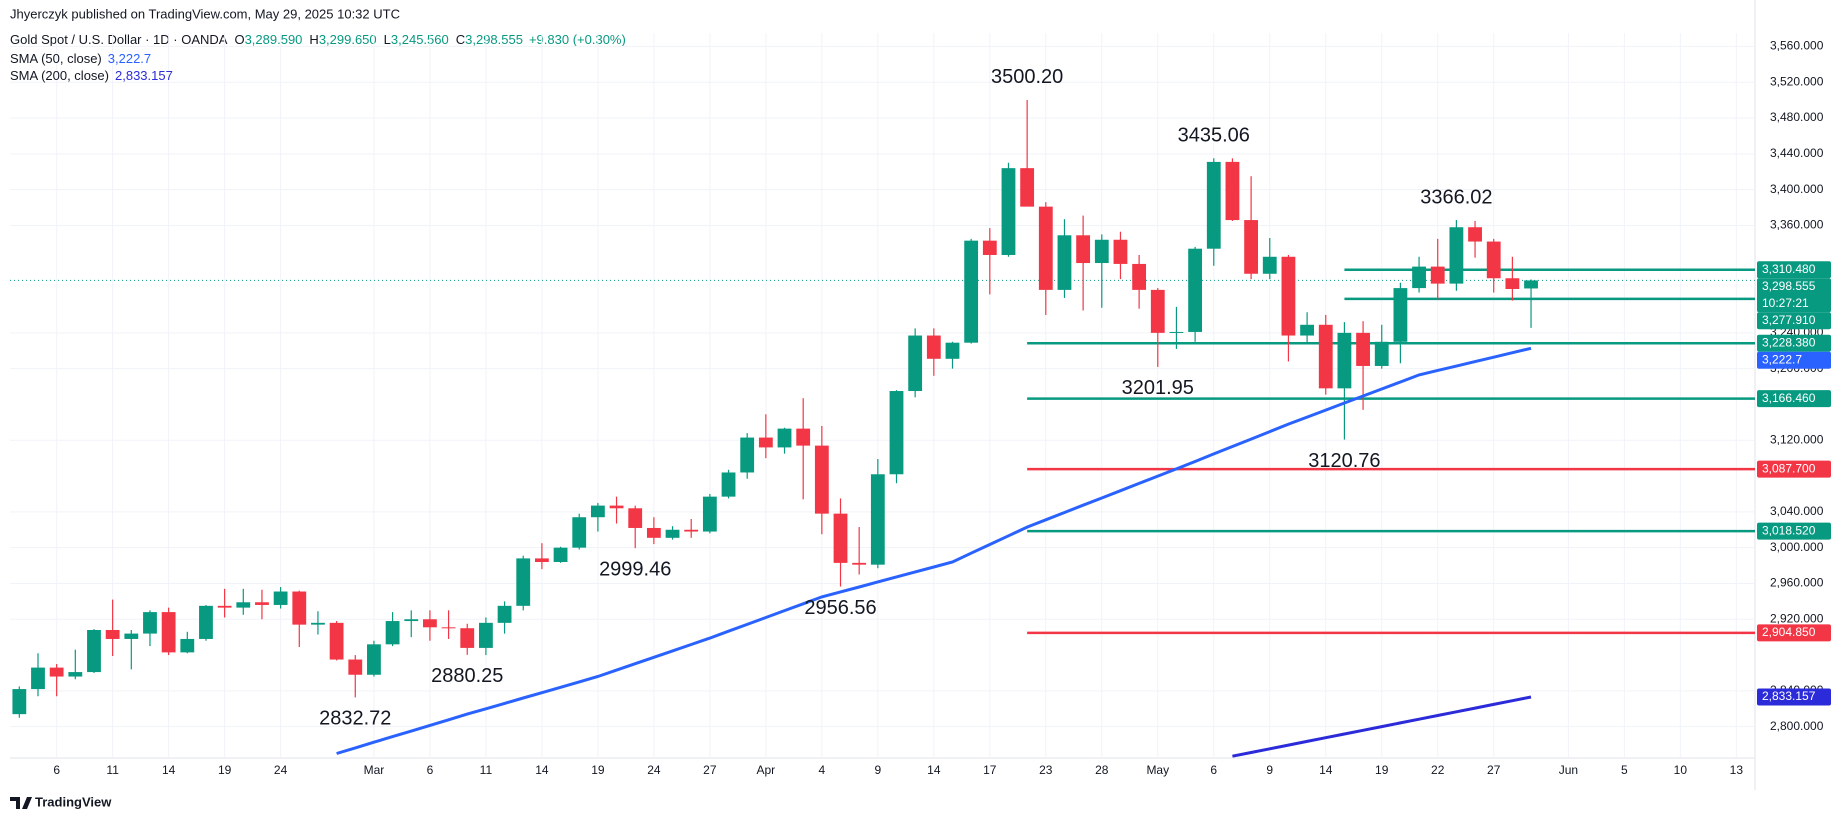 The height and width of the screenshot is (820, 1835). What do you see at coordinates (1785, 303) in the screenshot?
I see `last-price-label: 10:27:21` at bounding box center [1785, 303].